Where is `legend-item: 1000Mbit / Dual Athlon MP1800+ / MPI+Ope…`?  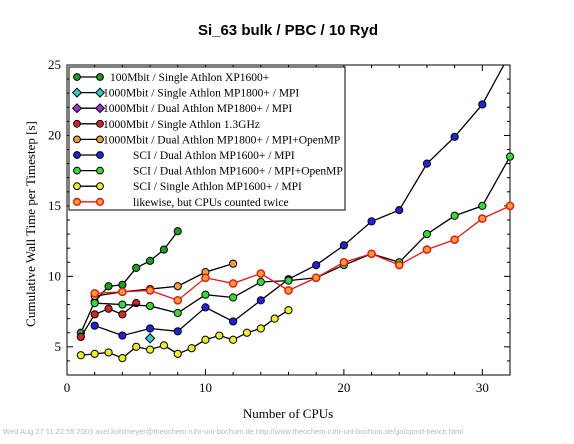
legend-item: 1000Mbit / Dual Athlon MP1800+ / MPI+Ope… is located at coordinates (206, 140).